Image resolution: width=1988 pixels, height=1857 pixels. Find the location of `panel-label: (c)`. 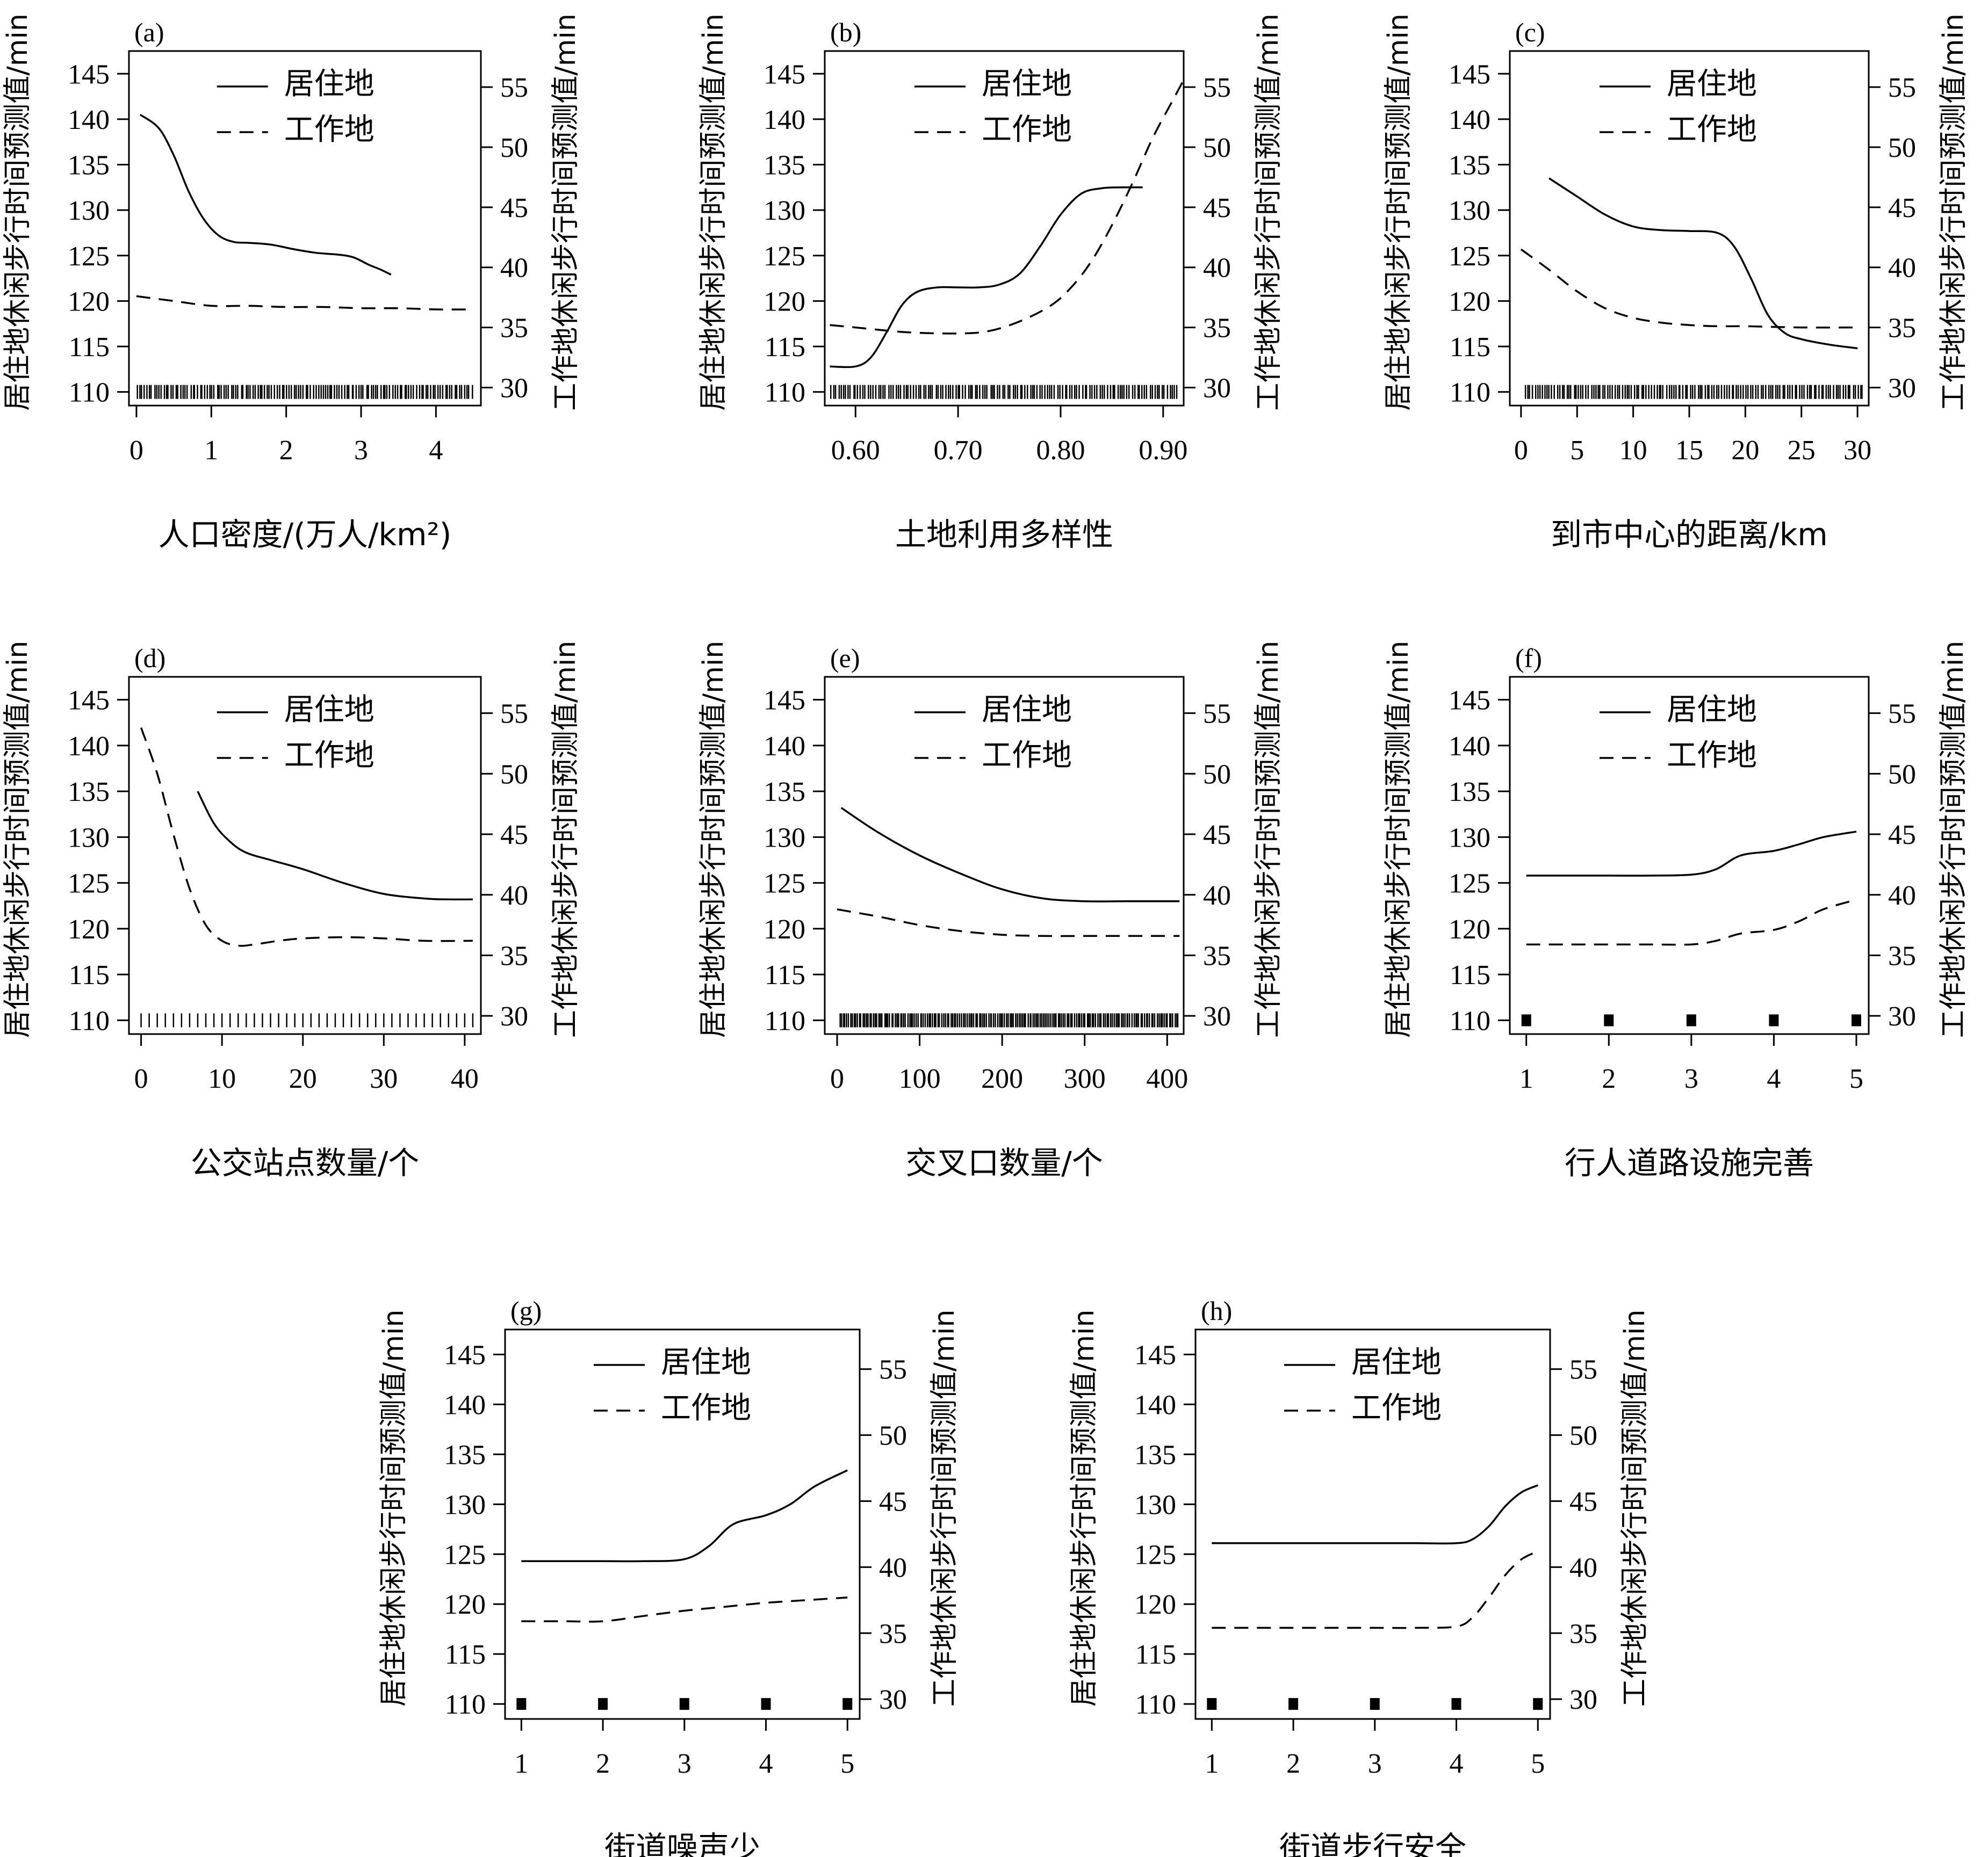

panel-label: (c) is located at coordinates (1530, 32).